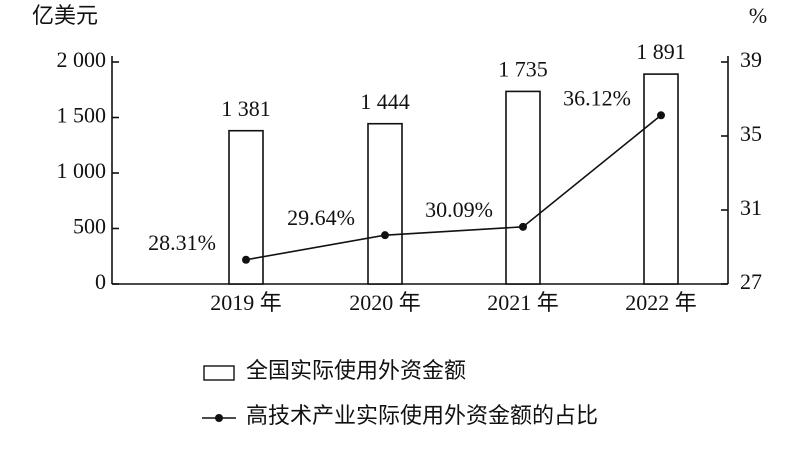 The width and height of the screenshot is (812, 463). What do you see at coordinates (246, 302) in the screenshot?
I see `x-tick-label: 2019 年` at bounding box center [246, 302].